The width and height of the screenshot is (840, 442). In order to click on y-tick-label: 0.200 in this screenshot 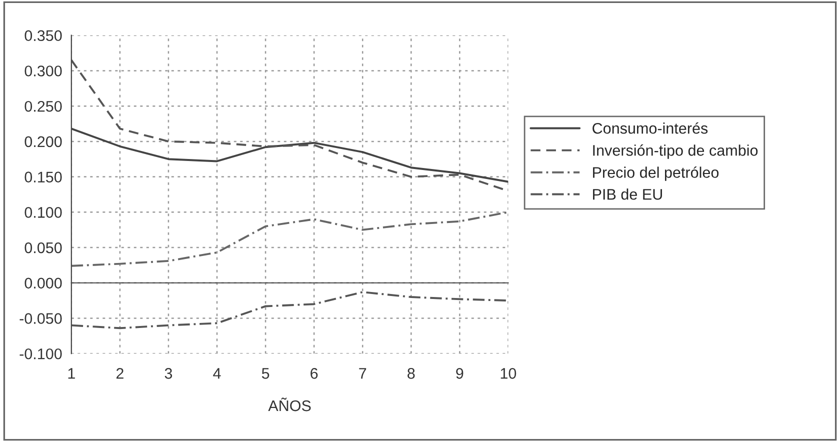, I will do `click(43, 142)`.